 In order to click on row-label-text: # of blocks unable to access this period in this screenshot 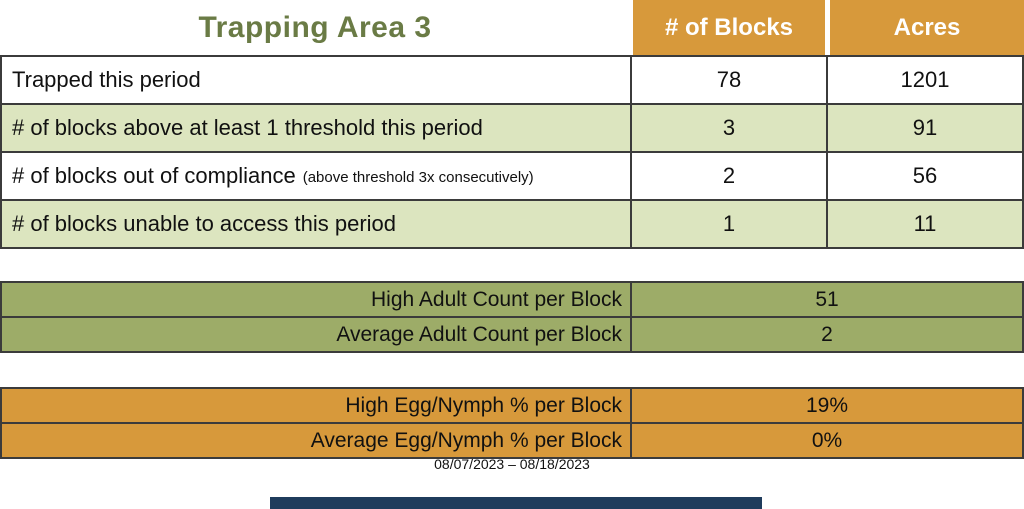, I will do `click(204, 223)`.